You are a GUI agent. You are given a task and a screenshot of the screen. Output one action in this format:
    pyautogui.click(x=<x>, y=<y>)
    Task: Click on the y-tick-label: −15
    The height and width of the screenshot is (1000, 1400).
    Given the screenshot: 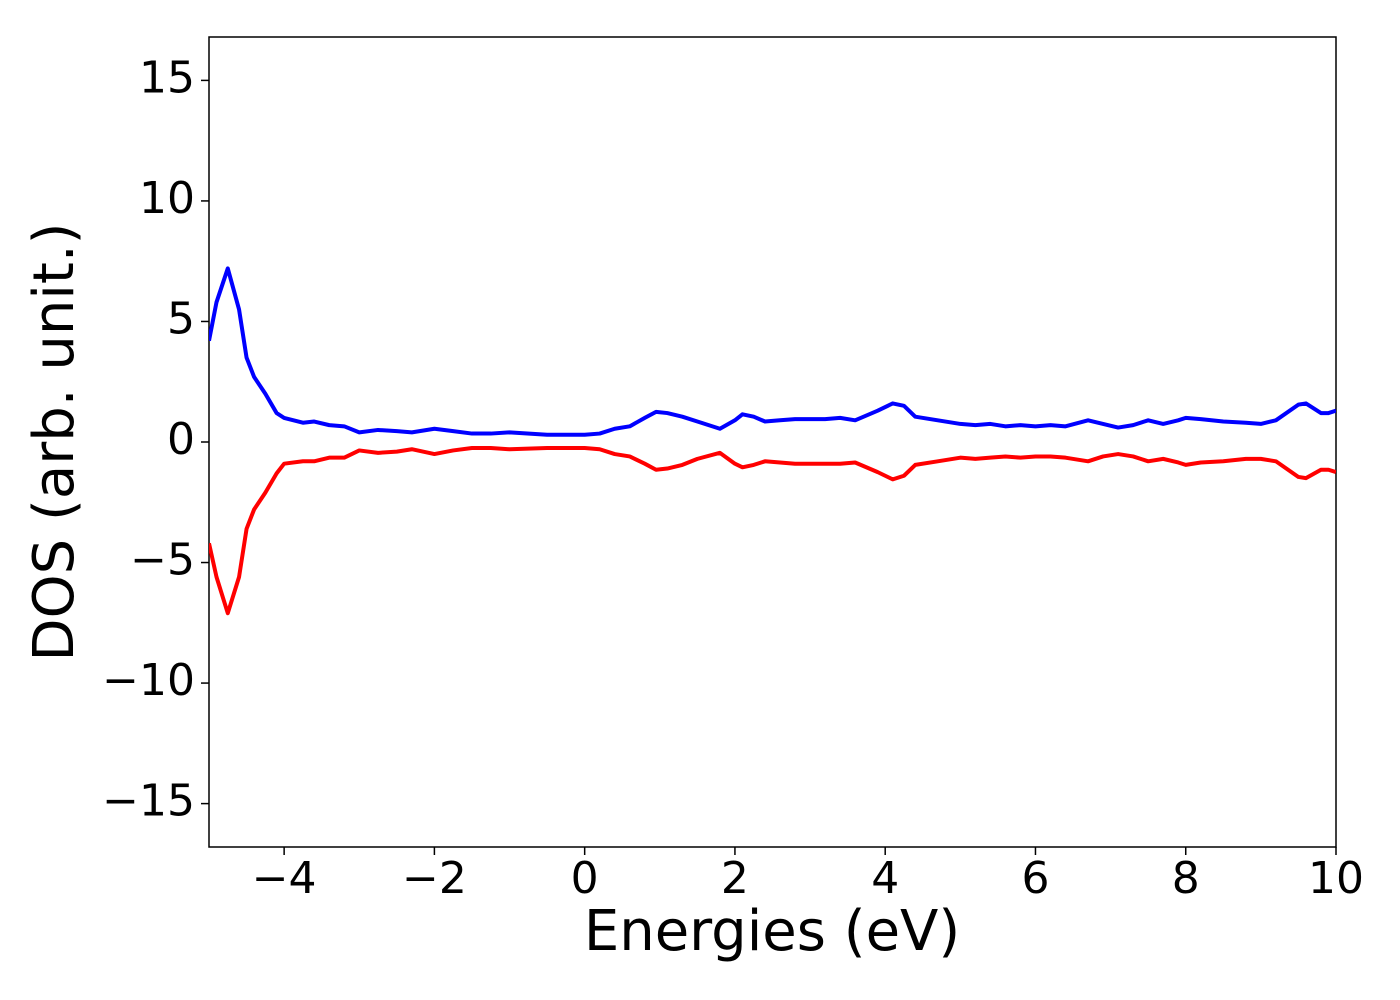 What is the action you would take?
    pyautogui.click(x=148, y=801)
    